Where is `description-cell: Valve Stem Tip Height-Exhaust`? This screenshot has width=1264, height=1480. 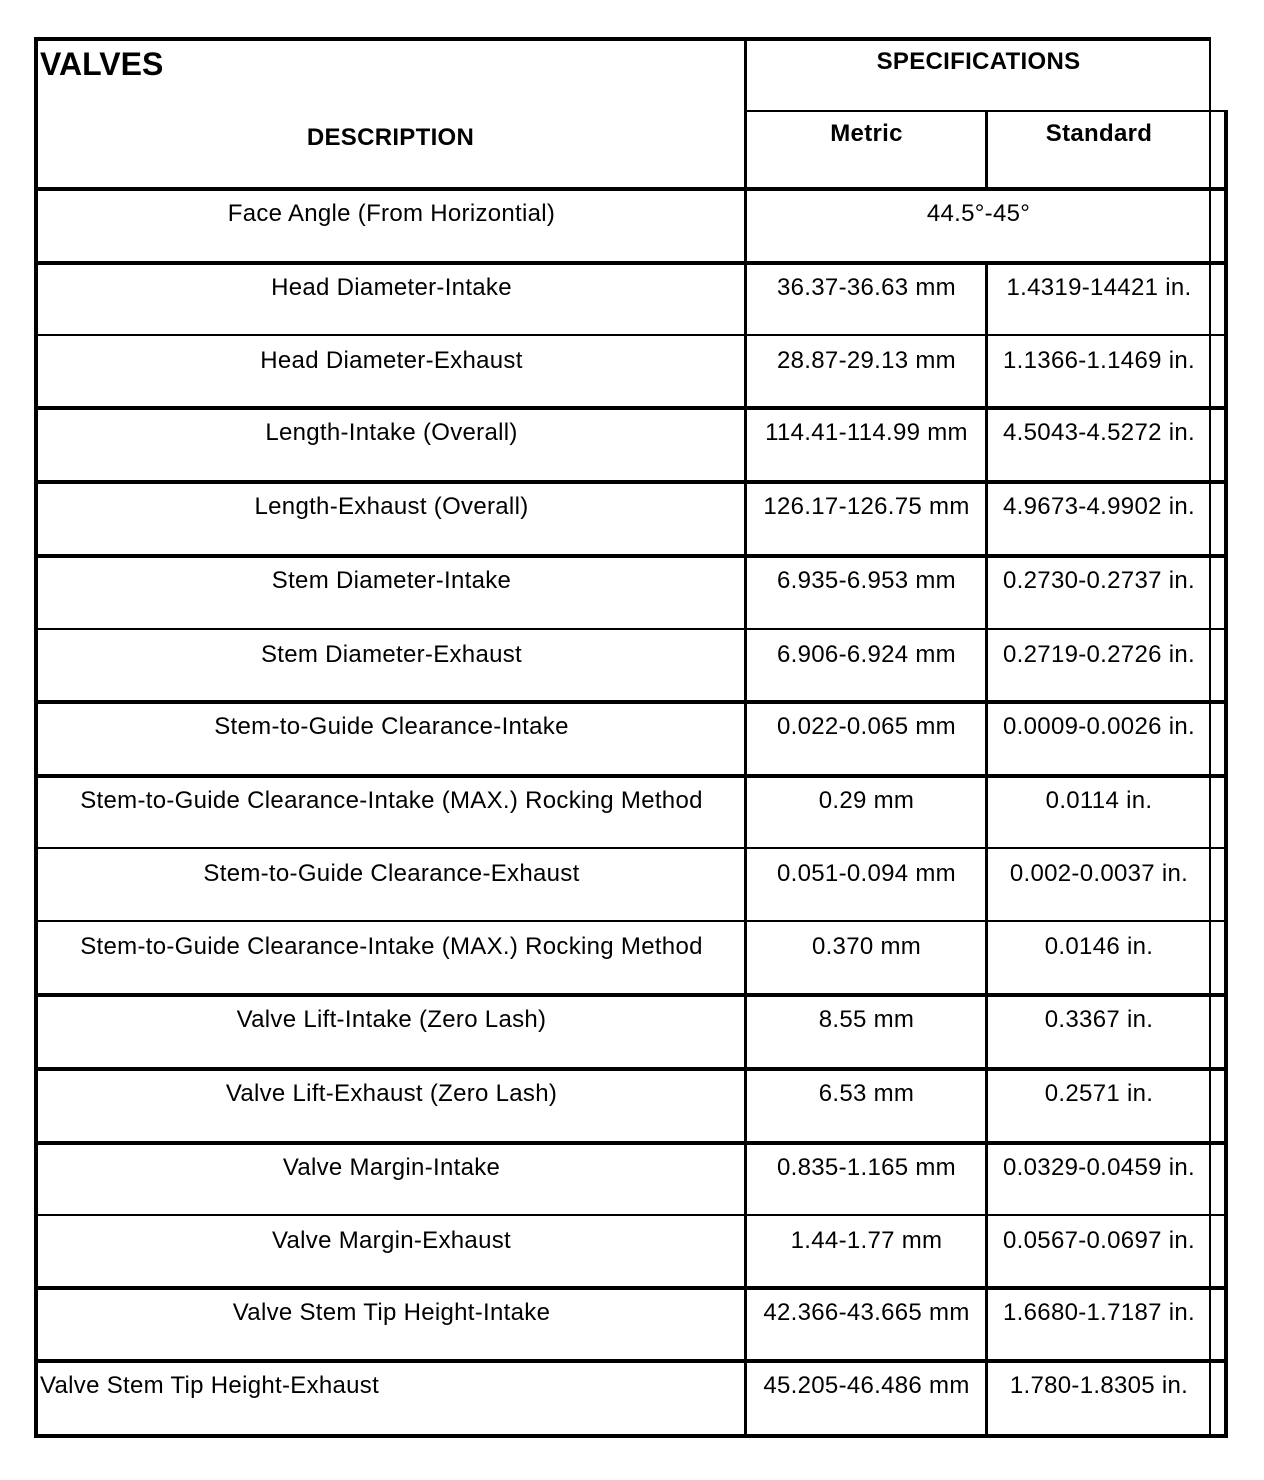 description-cell: Valve Stem Tip Height-Exhaust is located at coordinates (210, 1385).